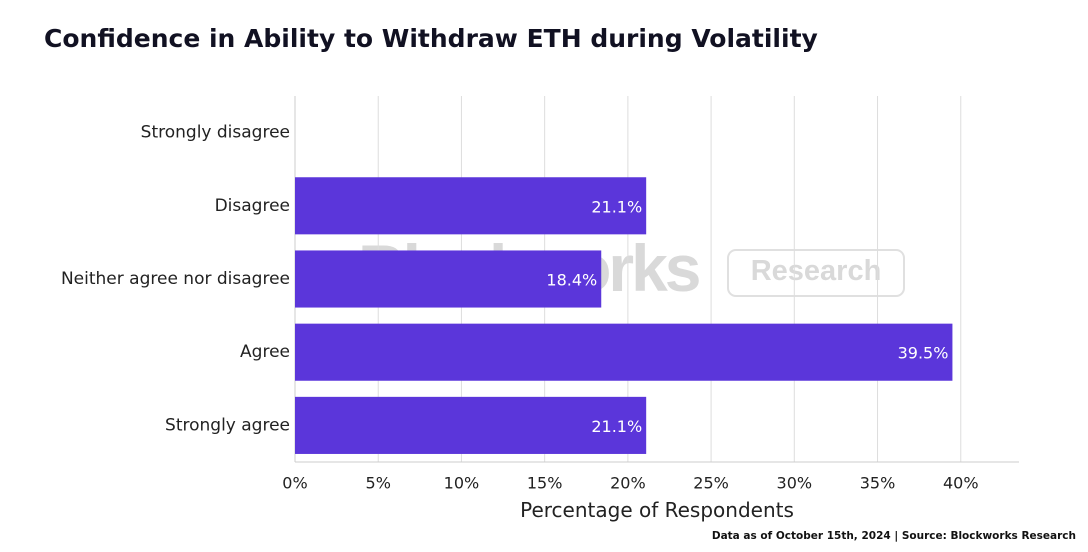 This screenshot has height=552, width=1088. I want to click on x-tick-label-6: 30%, so click(795, 483).